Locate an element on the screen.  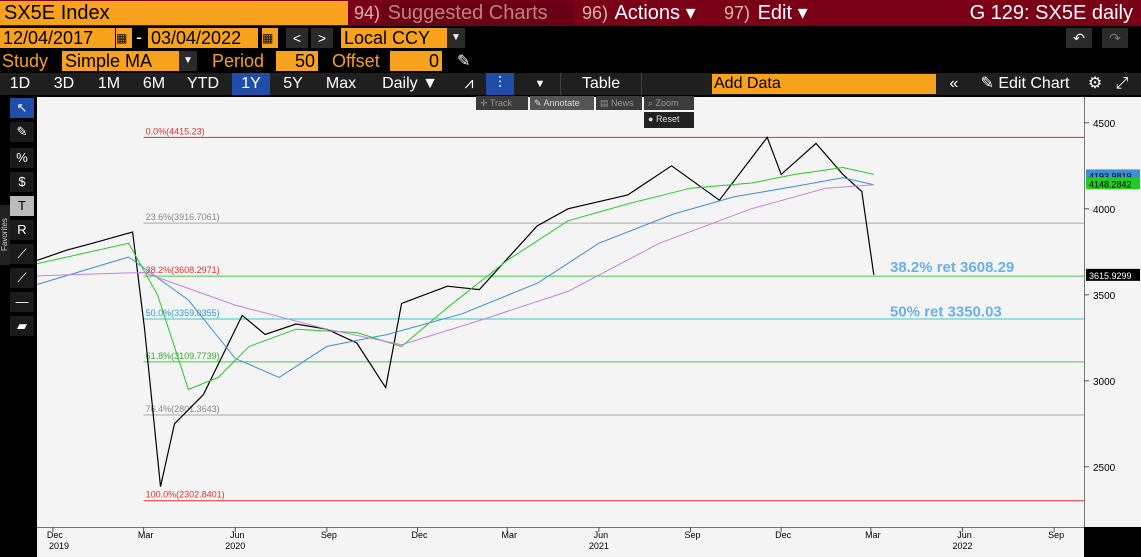
offset-input: 0 is located at coordinates (416, 61).